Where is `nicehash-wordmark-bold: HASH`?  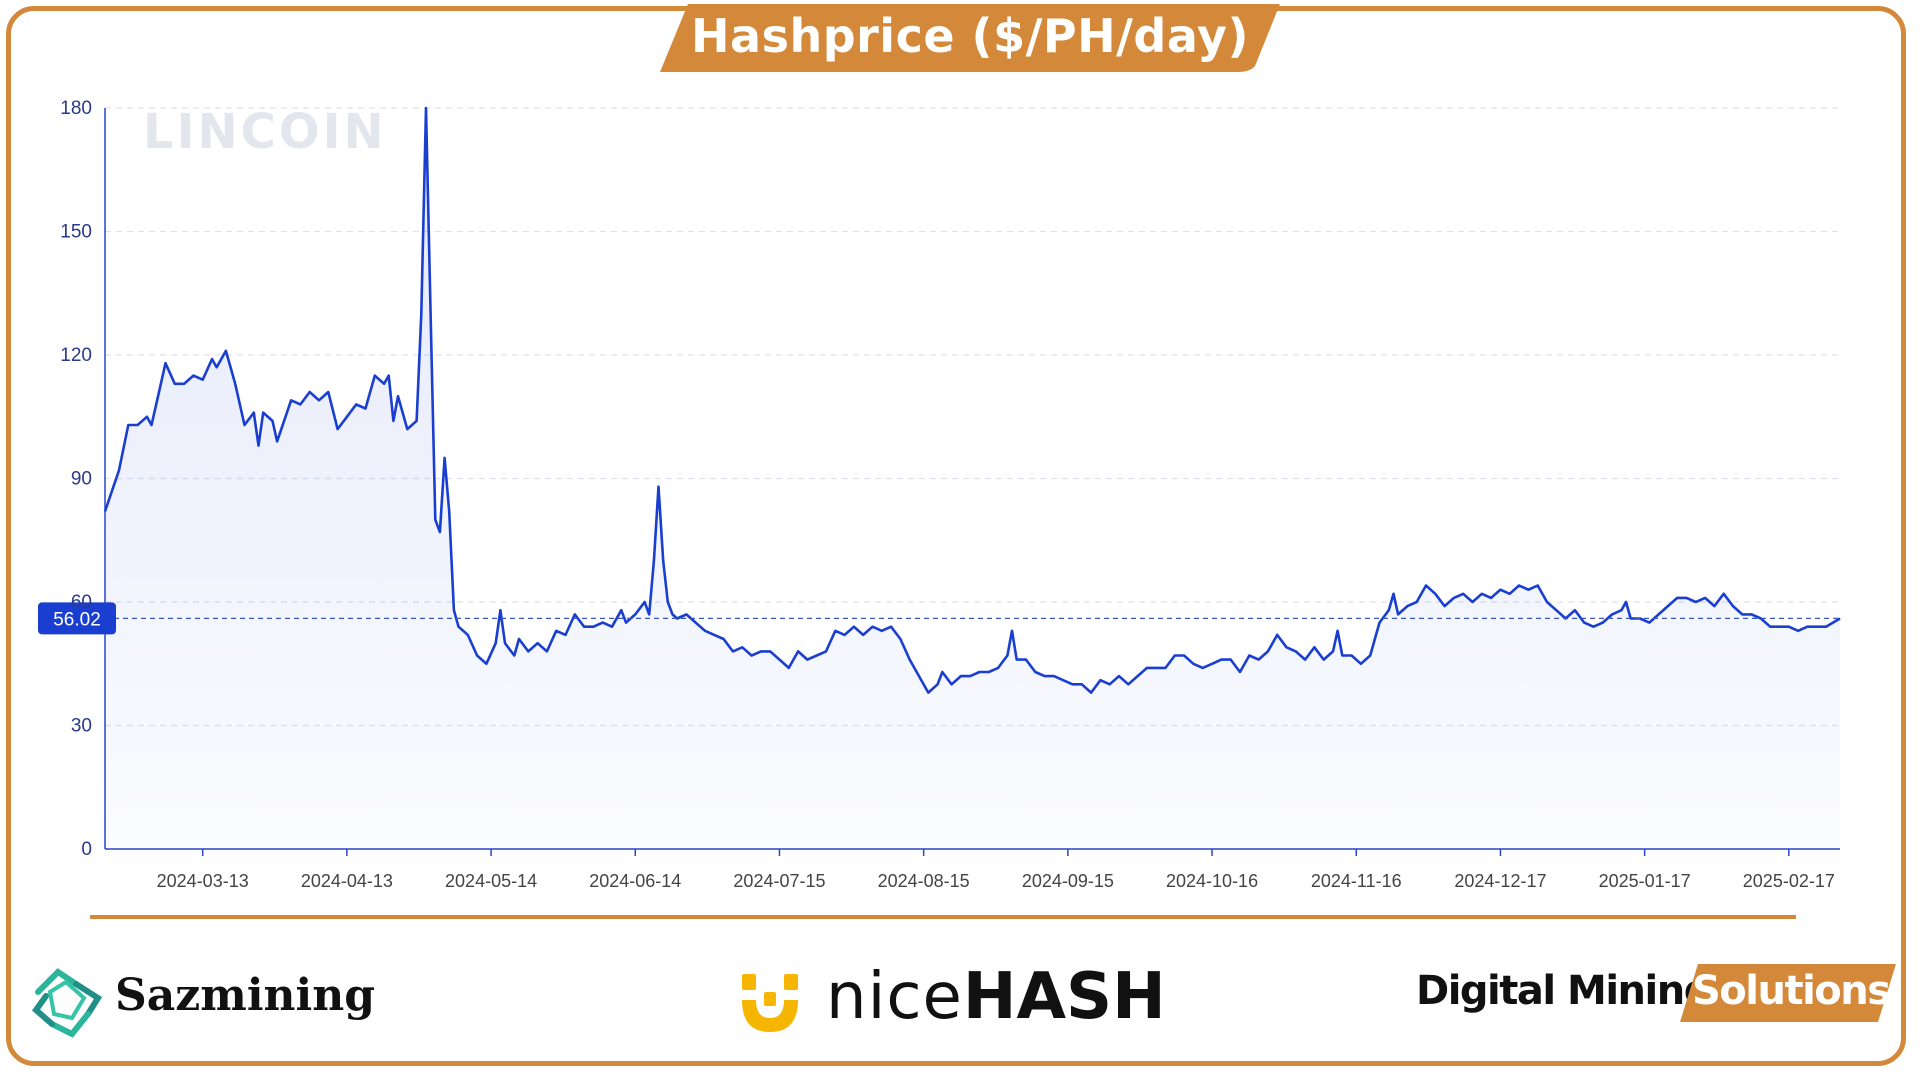
nicehash-wordmark-bold: HASH is located at coordinates (1064, 997).